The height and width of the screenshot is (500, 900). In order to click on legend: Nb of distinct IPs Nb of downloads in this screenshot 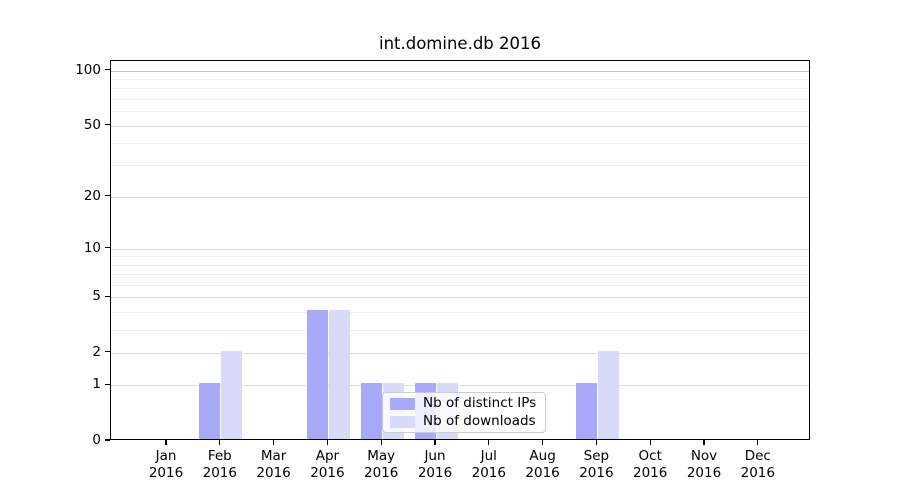, I will do `click(464, 412)`.